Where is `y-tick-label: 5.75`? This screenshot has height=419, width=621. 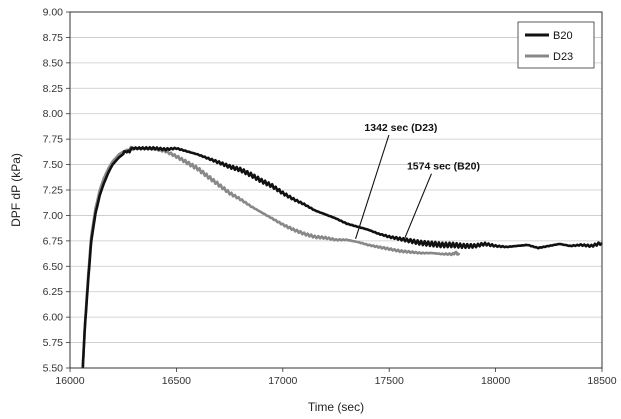
y-tick-label: 5.75 is located at coordinates (53, 343).